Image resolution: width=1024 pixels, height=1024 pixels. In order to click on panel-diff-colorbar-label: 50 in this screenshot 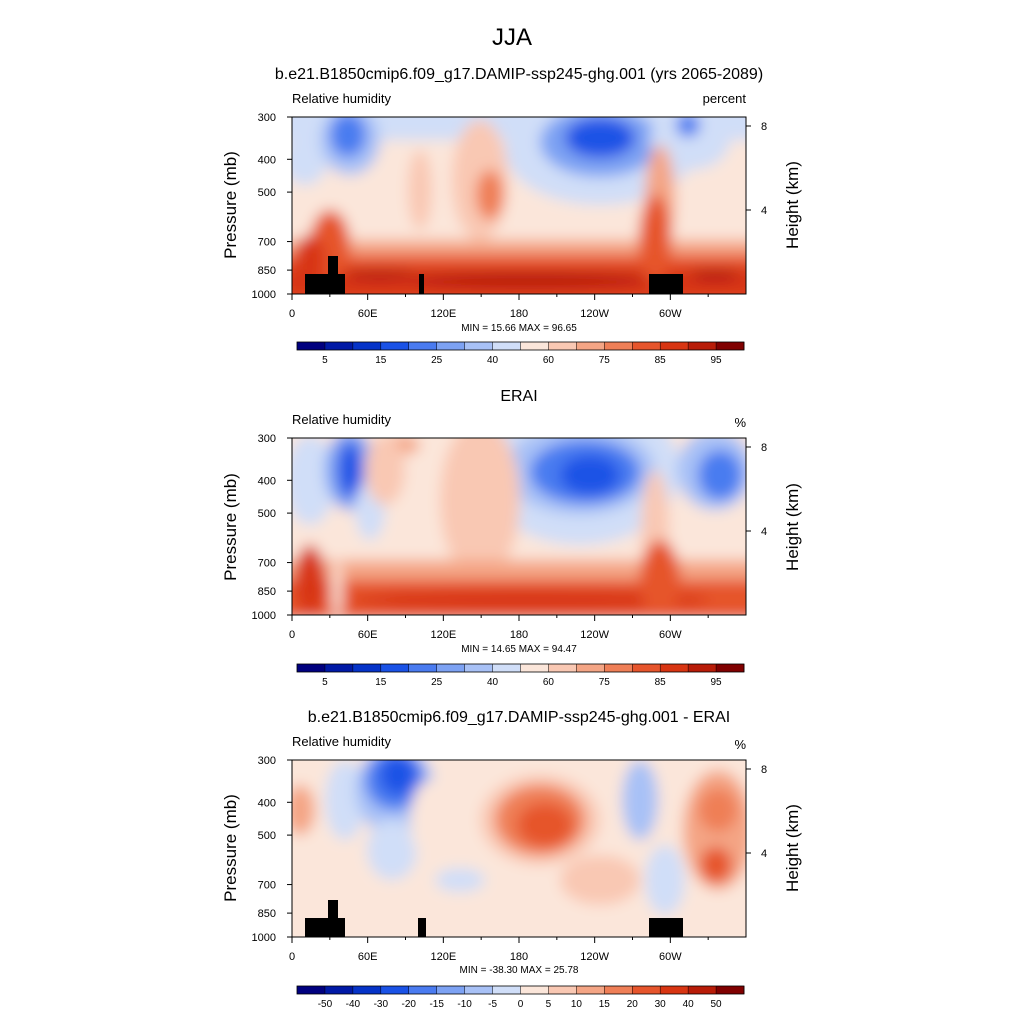, I will do `click(717, 1004)`.